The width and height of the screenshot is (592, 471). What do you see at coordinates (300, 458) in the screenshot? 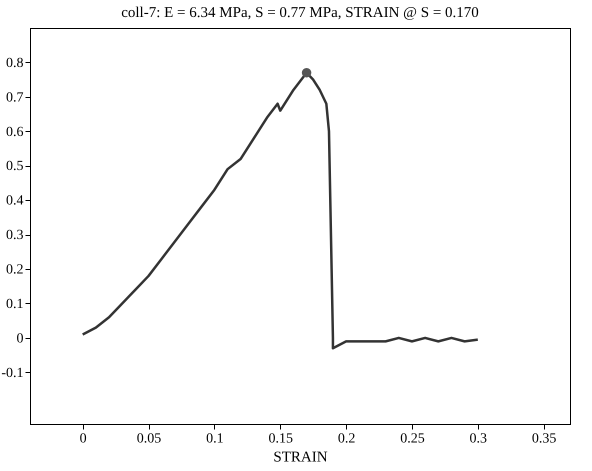
I see `x-axis-title: STRAIN` at bounding box center [300, 458].